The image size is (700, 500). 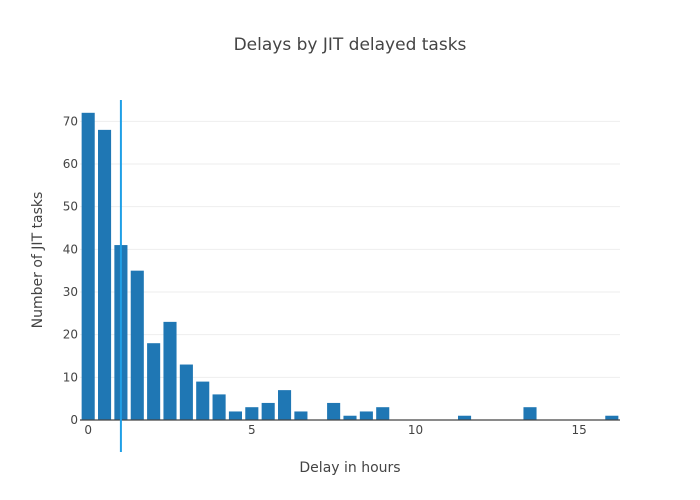 I want to click on x-axis-label: Delay in hours, so click(x=349, y=468).